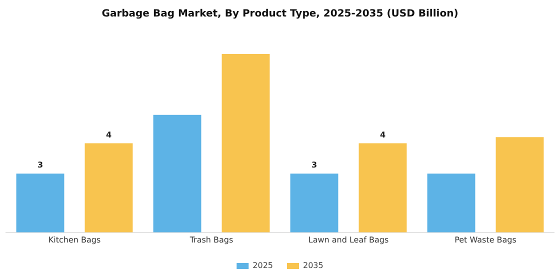  I want to click on chart-title: Garbage Bag Market, By Product Type, 2025-2035 (USD Billion), so click(280, 14).